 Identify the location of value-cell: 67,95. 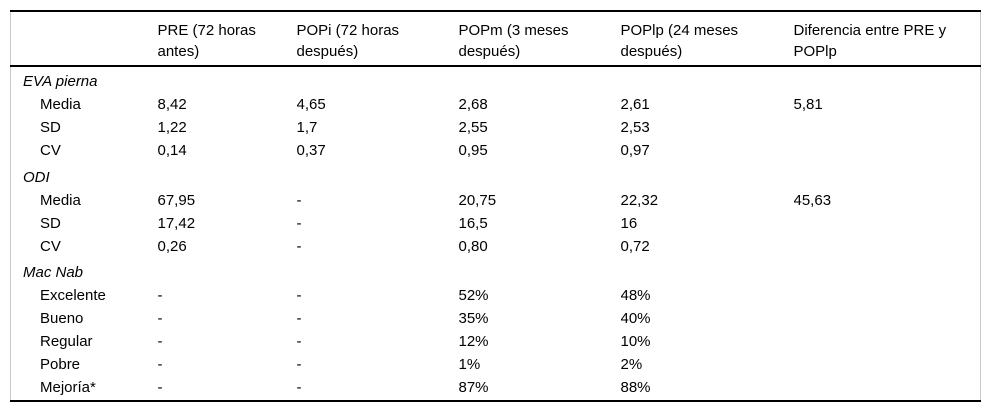
(176, 200).